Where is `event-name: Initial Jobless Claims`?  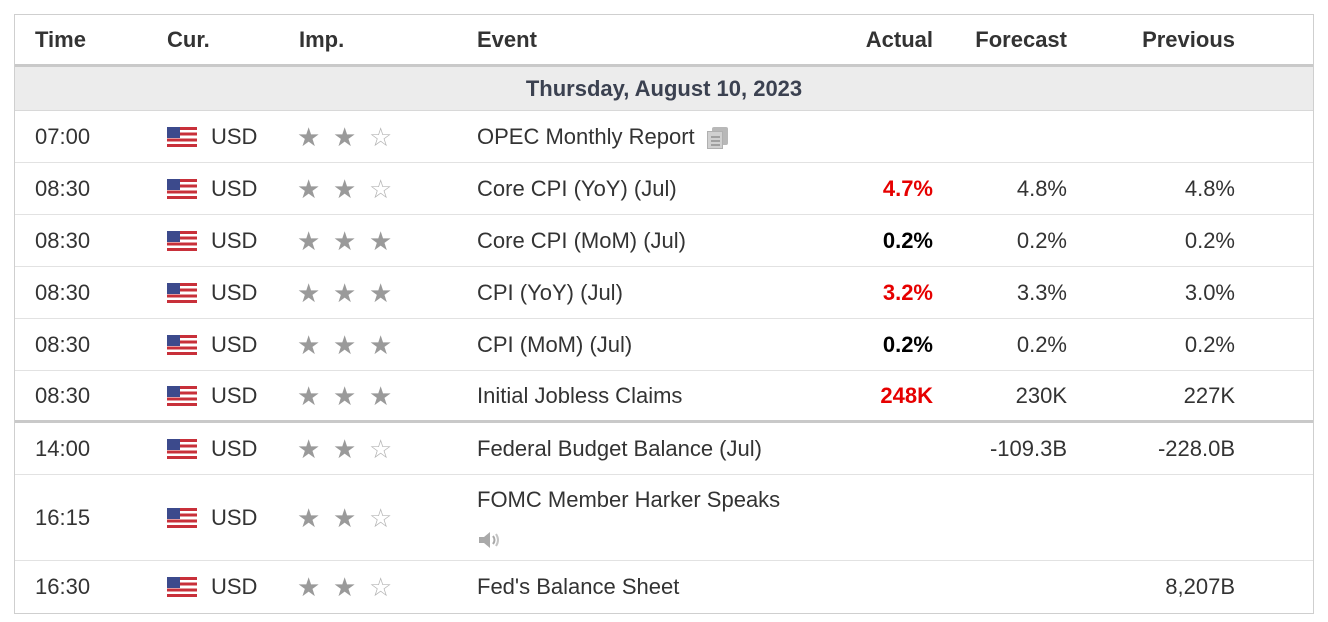
event-name: Initial Jobless Claims is located at coordinates (579, 396).